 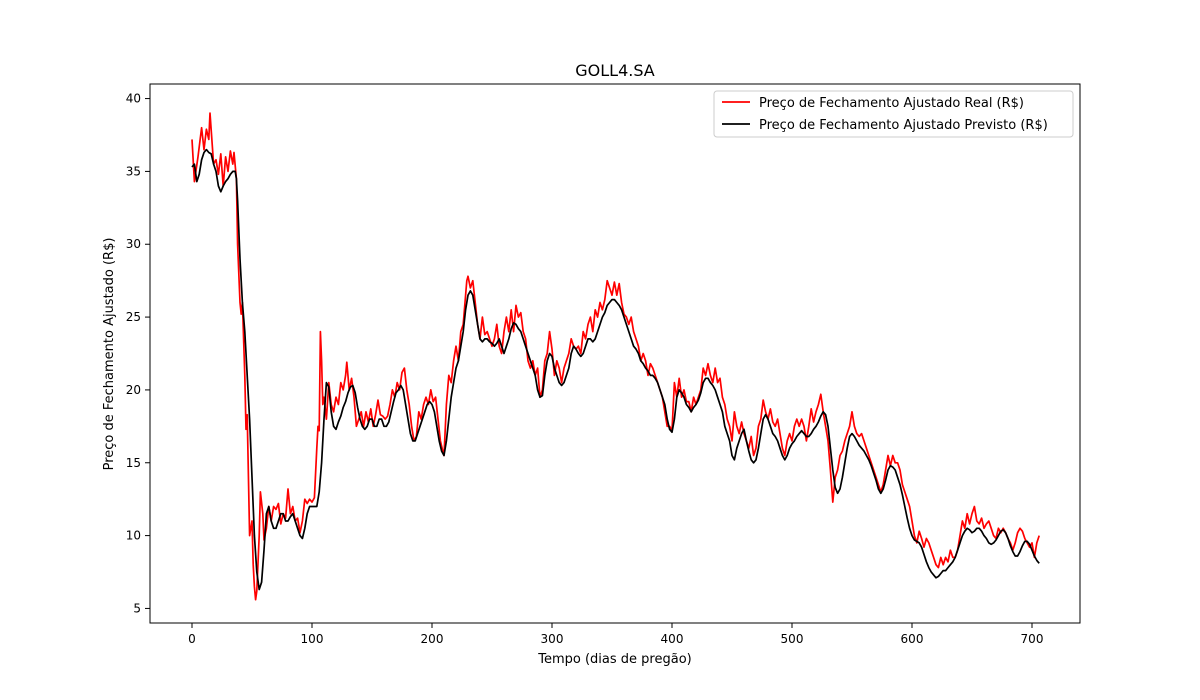 I want to click on x-tick-label: 300, so click(x=552, y=639).